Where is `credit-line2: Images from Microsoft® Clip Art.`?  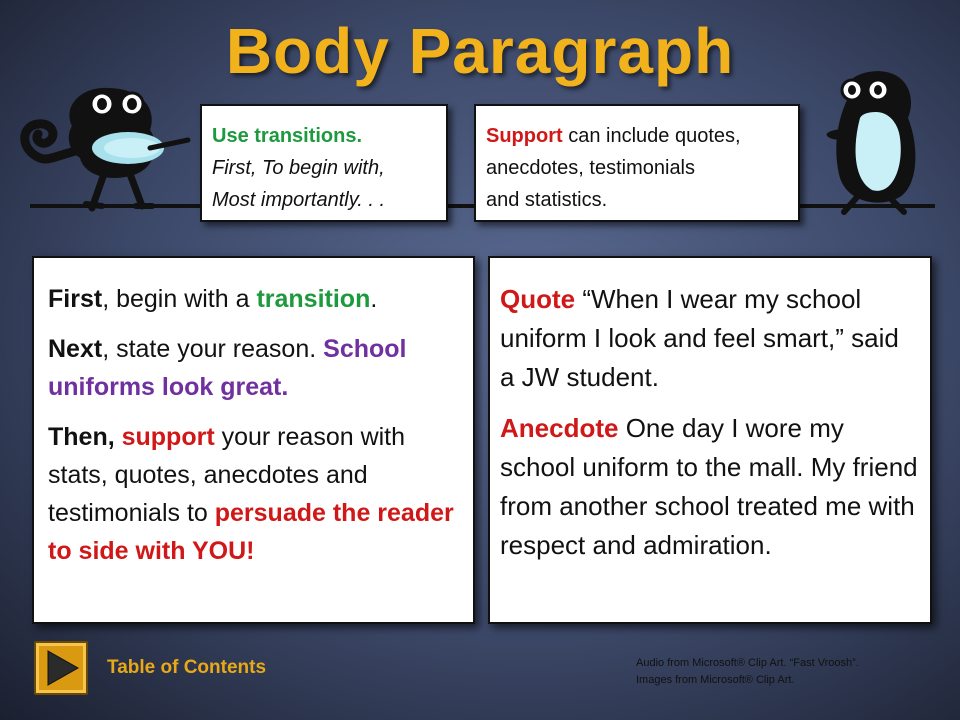
credit-line2: Images from Microsoft® Clip Art. is located at coordinates (715, 680).